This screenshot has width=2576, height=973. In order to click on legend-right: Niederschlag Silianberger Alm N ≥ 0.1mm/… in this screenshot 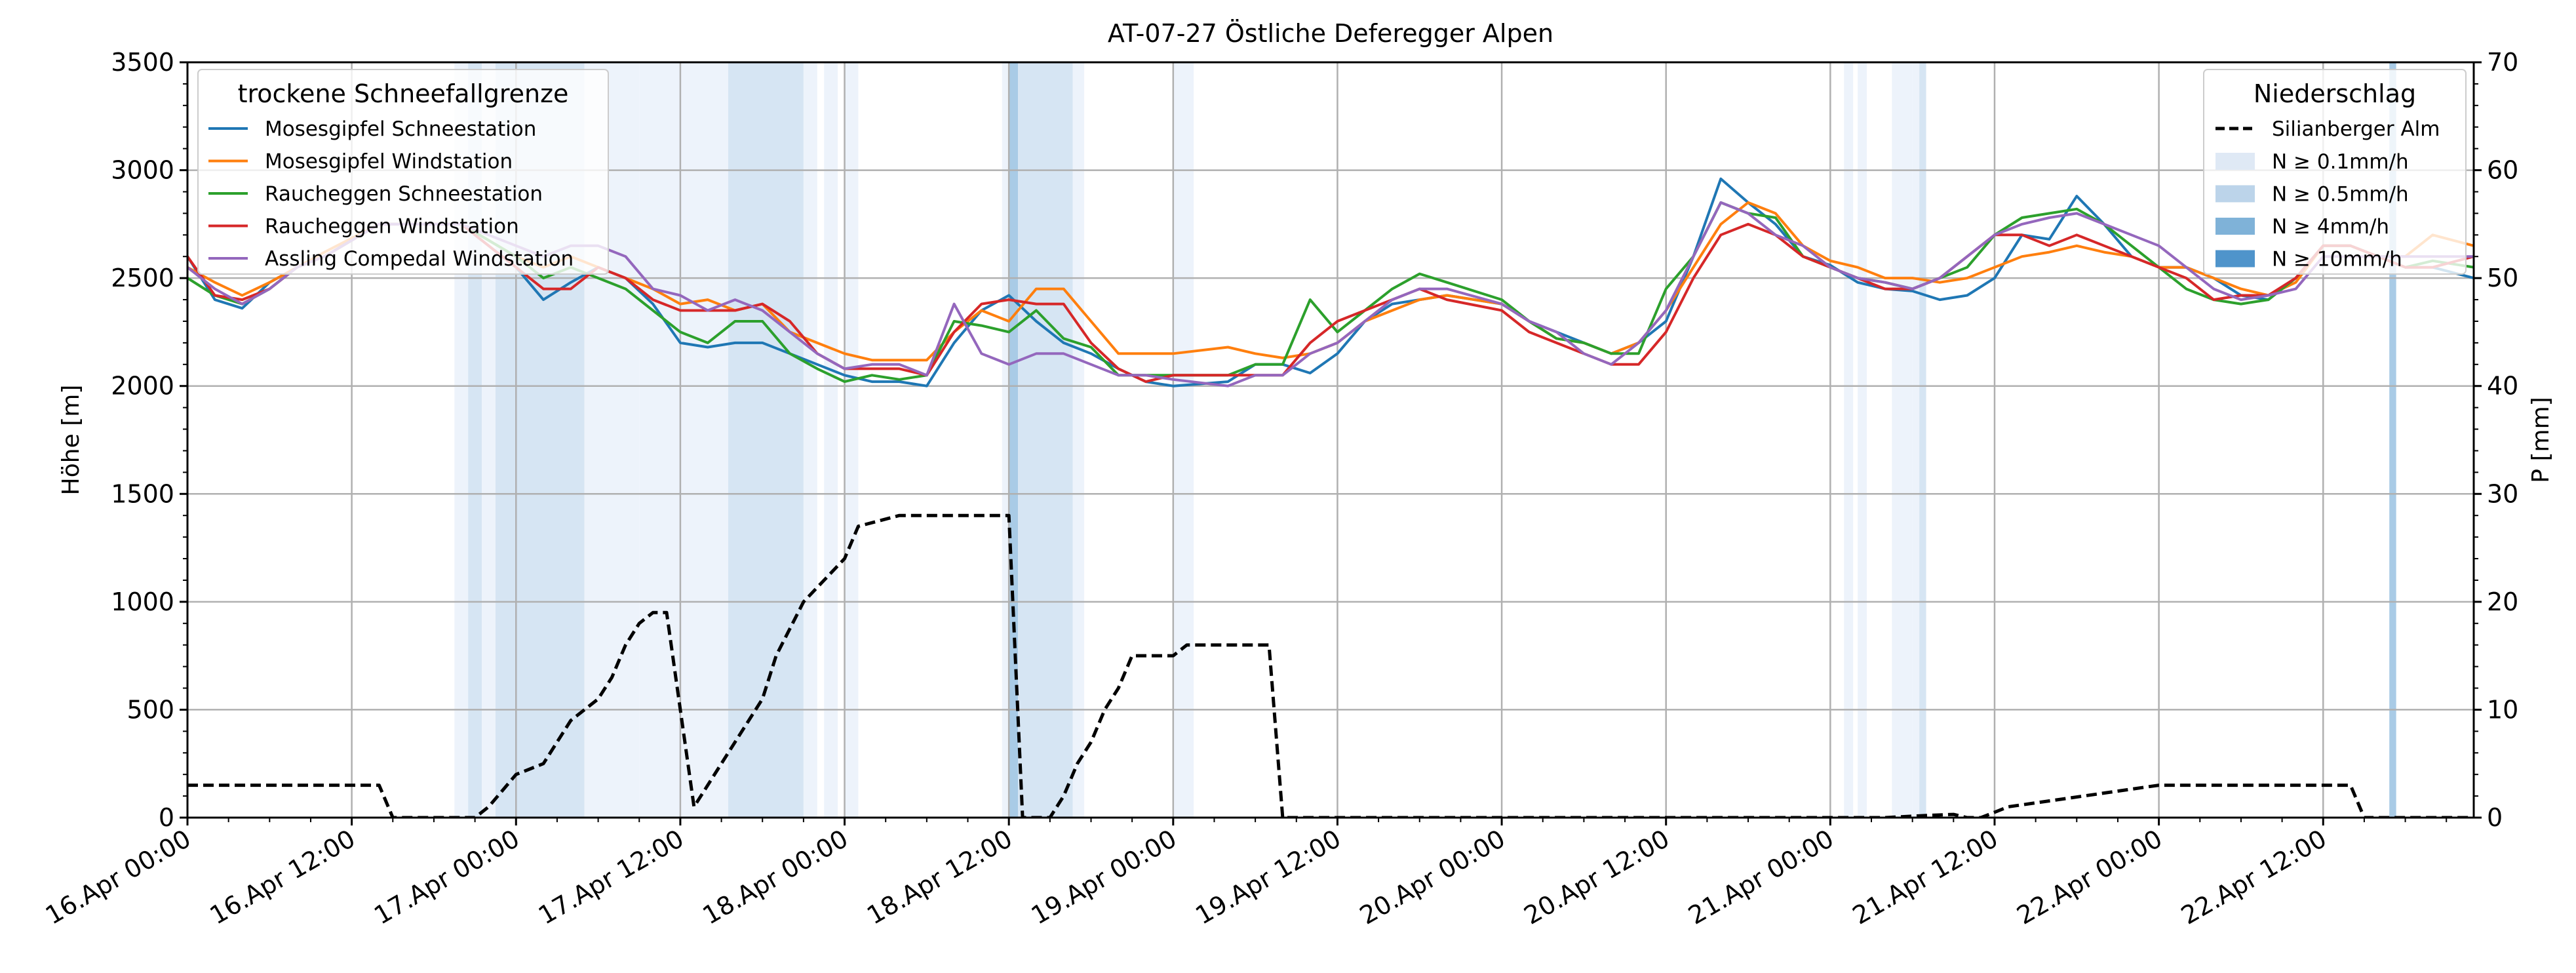, I will do `click(2335, 172)`.